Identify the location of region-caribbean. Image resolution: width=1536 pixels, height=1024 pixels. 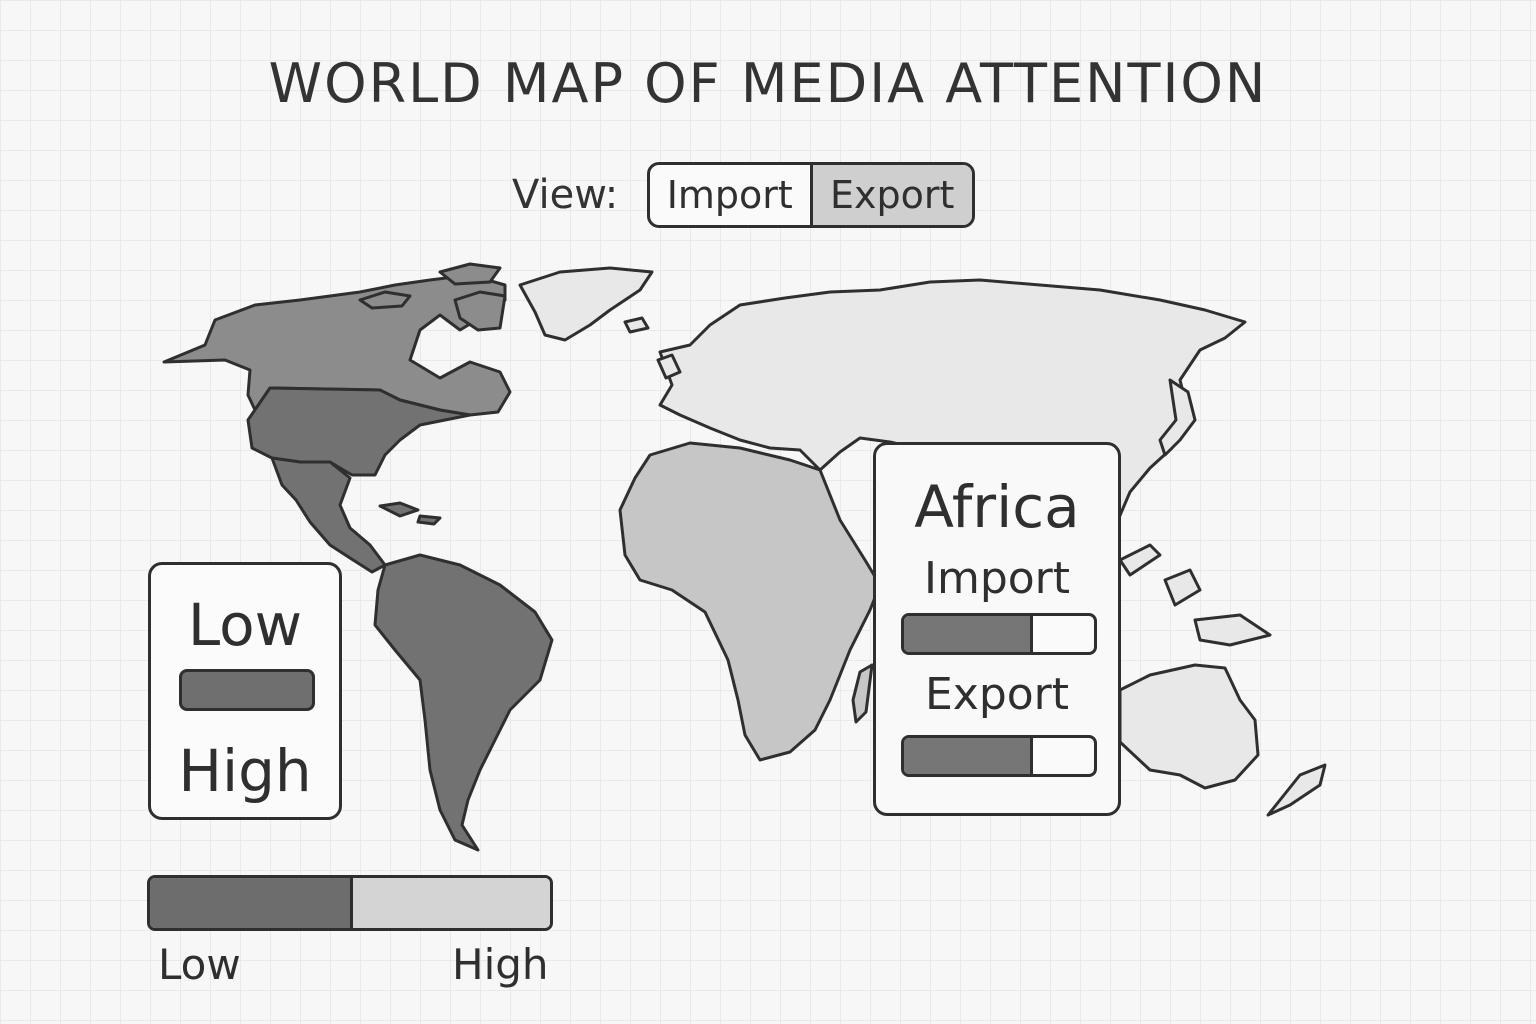
(399, 509).